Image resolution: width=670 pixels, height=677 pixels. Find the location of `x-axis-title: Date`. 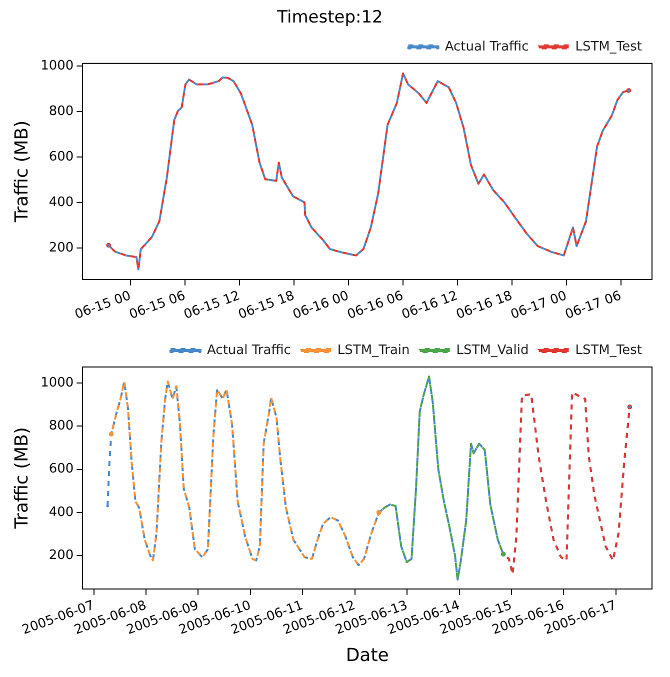

x-axis-title: Date is located at coordinates (367, 655).